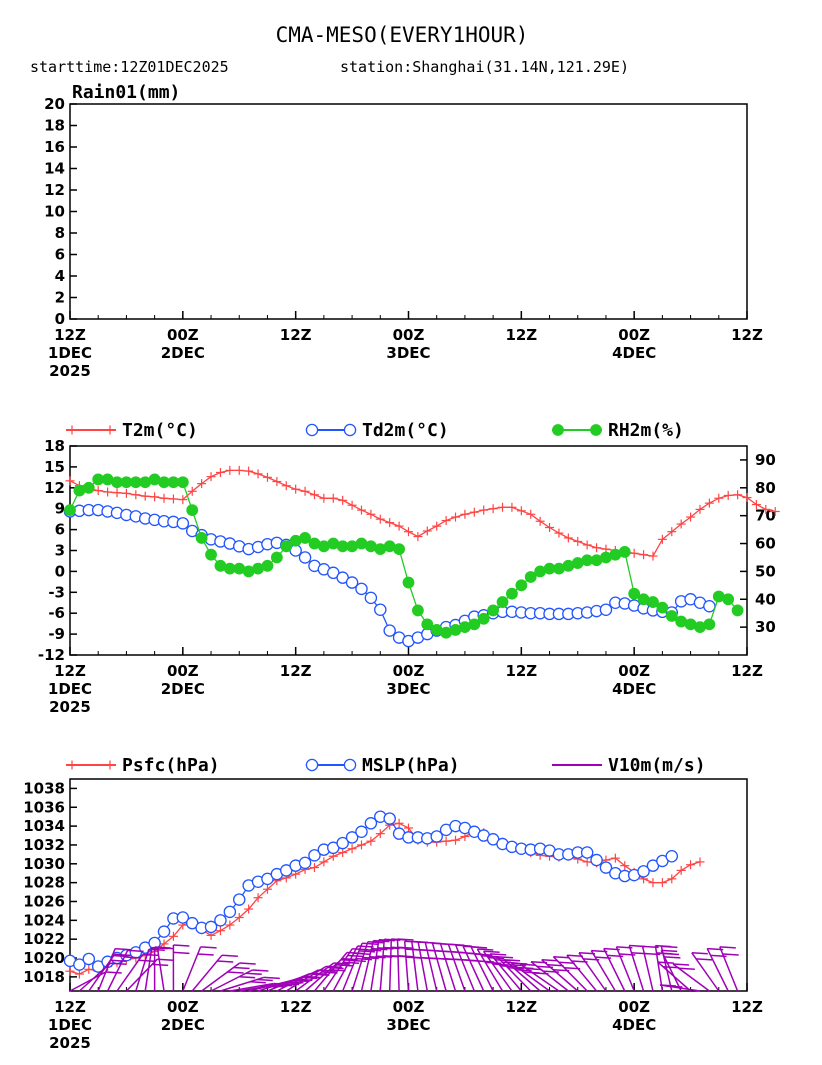  Describe the element at coordinates (408, 1025) in the screenshot. I see `x-tick-label: 3DEC` at that location.